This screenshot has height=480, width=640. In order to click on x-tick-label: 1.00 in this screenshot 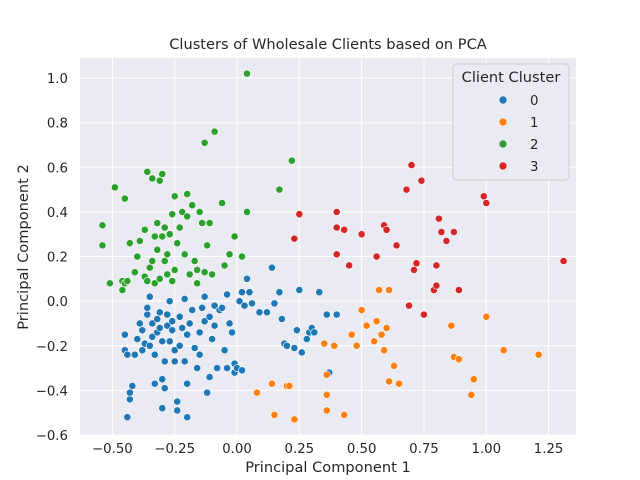, I will do `click(486, 449)`.